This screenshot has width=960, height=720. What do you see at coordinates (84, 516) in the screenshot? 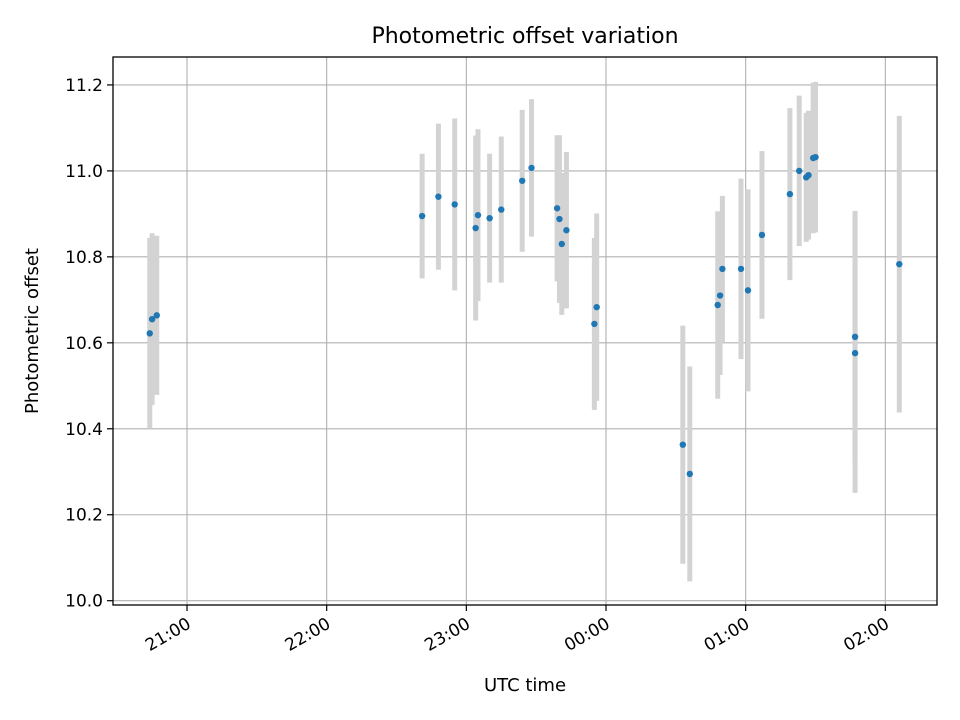
I see `y-tick-label: 10.2` at bounding box center [84, 516].